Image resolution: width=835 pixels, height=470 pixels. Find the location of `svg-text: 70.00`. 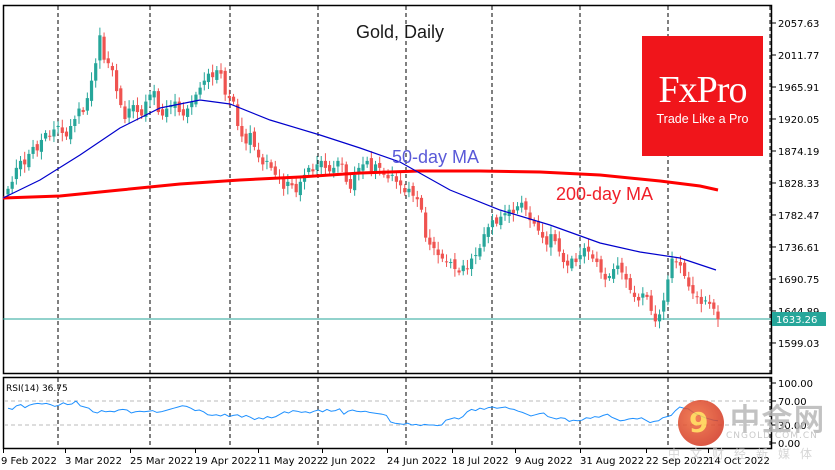

svg-text: 70.00 is located at coordinates (792, 402).